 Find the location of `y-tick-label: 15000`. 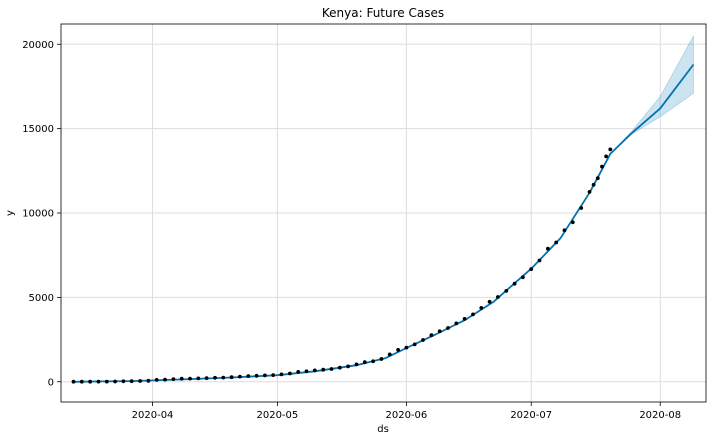

y-tick-label: 15000 is located at coordinates (38, 129).